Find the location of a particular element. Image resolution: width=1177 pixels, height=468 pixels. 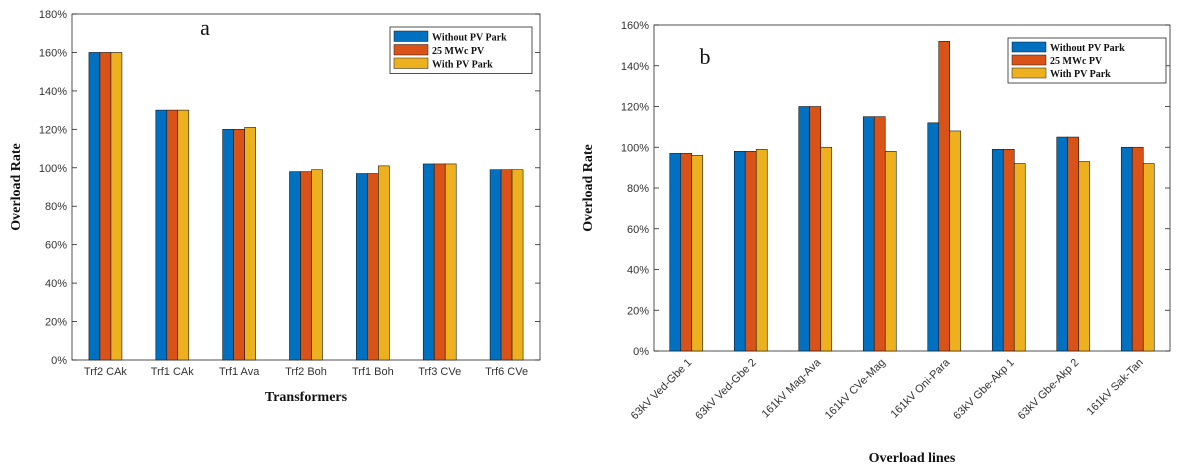

x-tick-label: 63kV Gbe-Akp 2 is located at coordinates (1049, 390).